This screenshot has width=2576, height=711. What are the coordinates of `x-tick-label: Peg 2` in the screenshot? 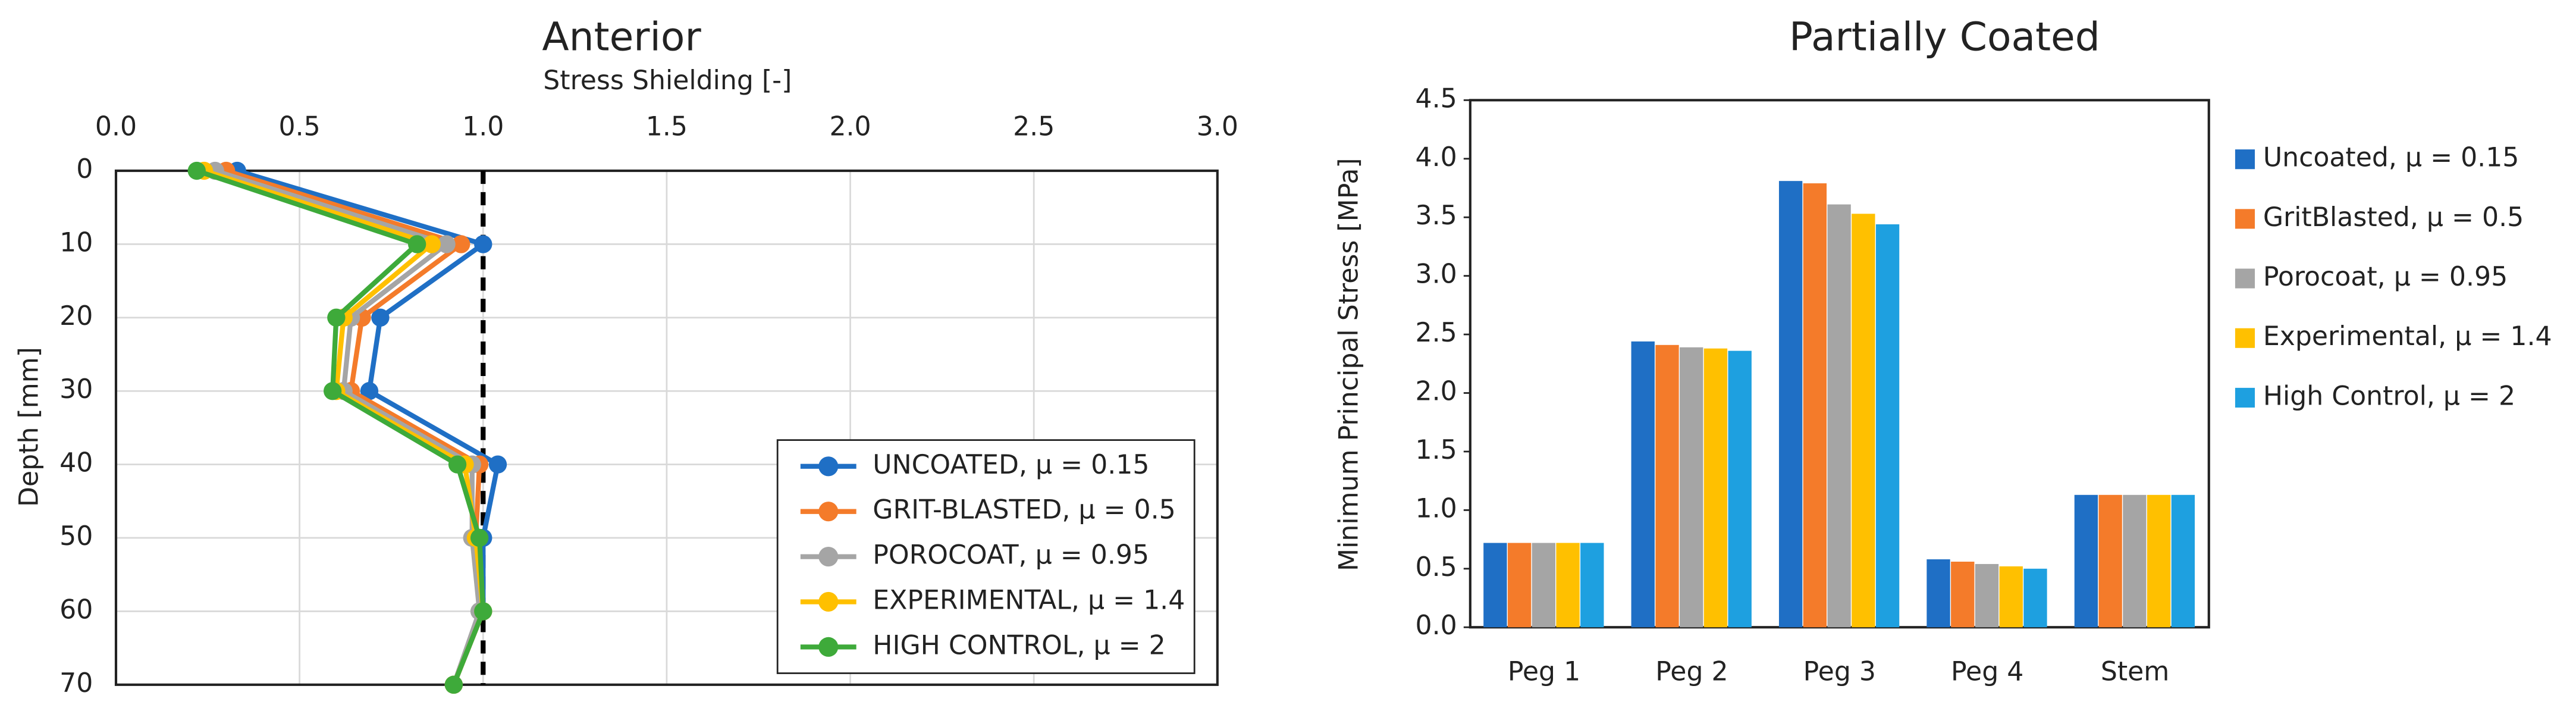 It's located at (1691, 672).